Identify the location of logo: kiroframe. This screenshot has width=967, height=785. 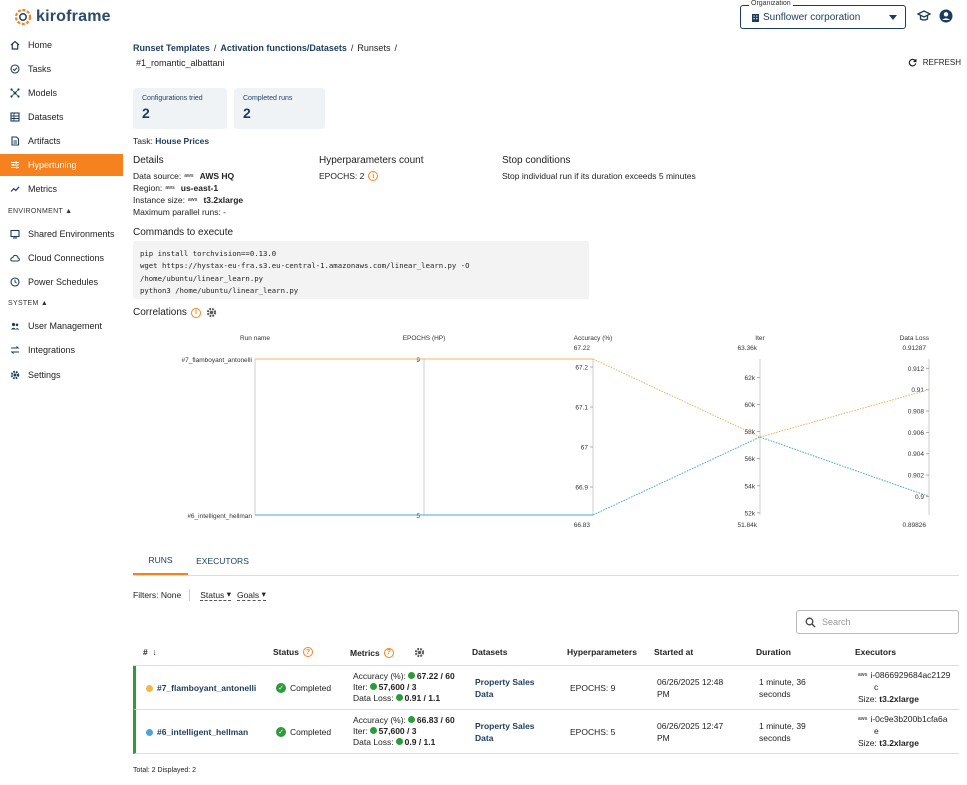
(61, 17).